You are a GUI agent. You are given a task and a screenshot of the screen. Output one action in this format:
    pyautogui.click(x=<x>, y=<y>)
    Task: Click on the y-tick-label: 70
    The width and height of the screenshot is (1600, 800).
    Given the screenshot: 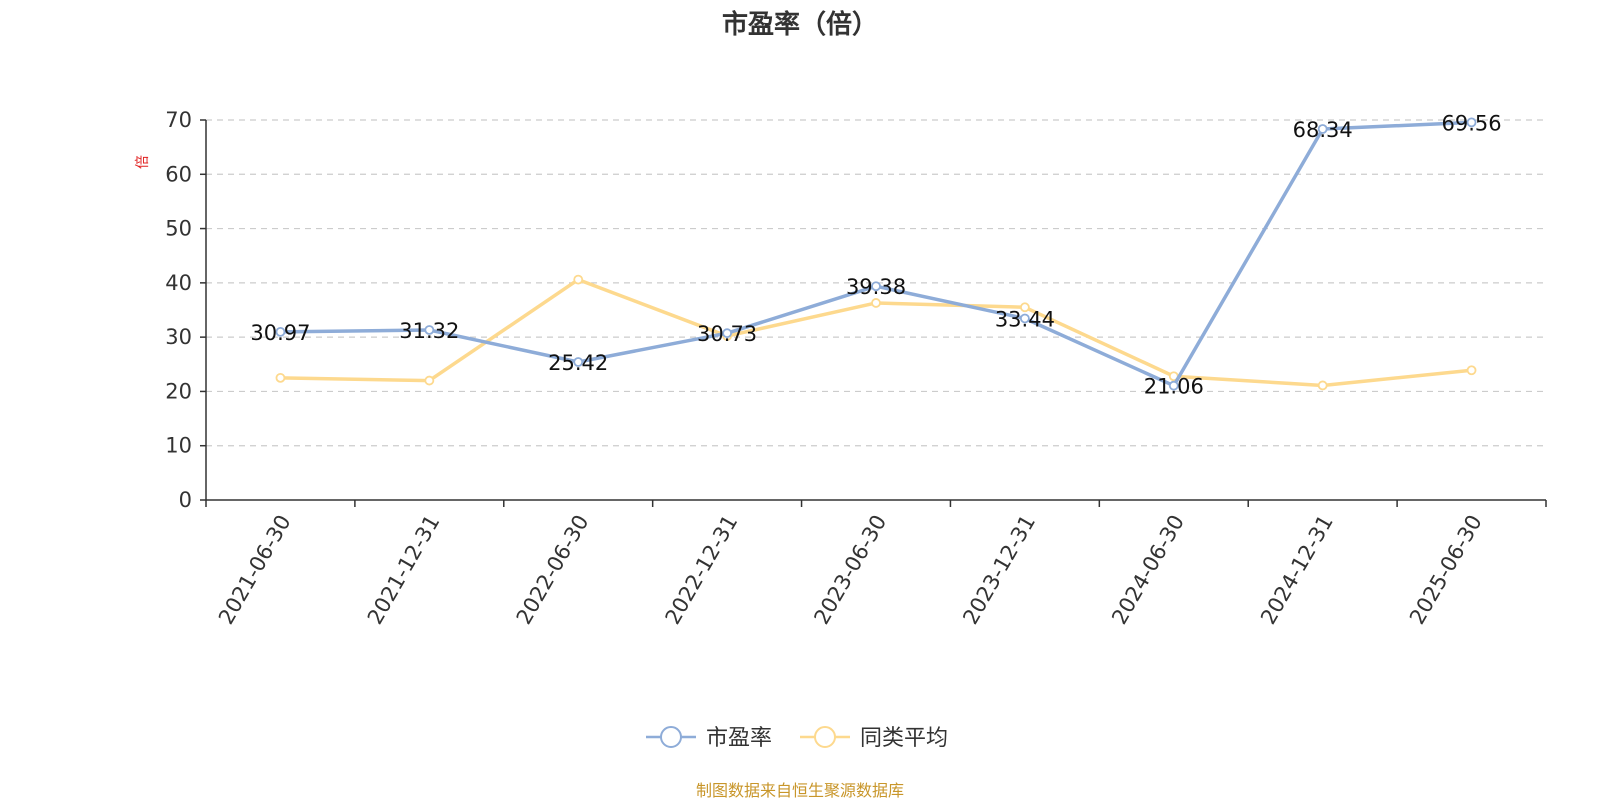 What is the action you would take?
    pyautogui.click(x=178, y=120)
    